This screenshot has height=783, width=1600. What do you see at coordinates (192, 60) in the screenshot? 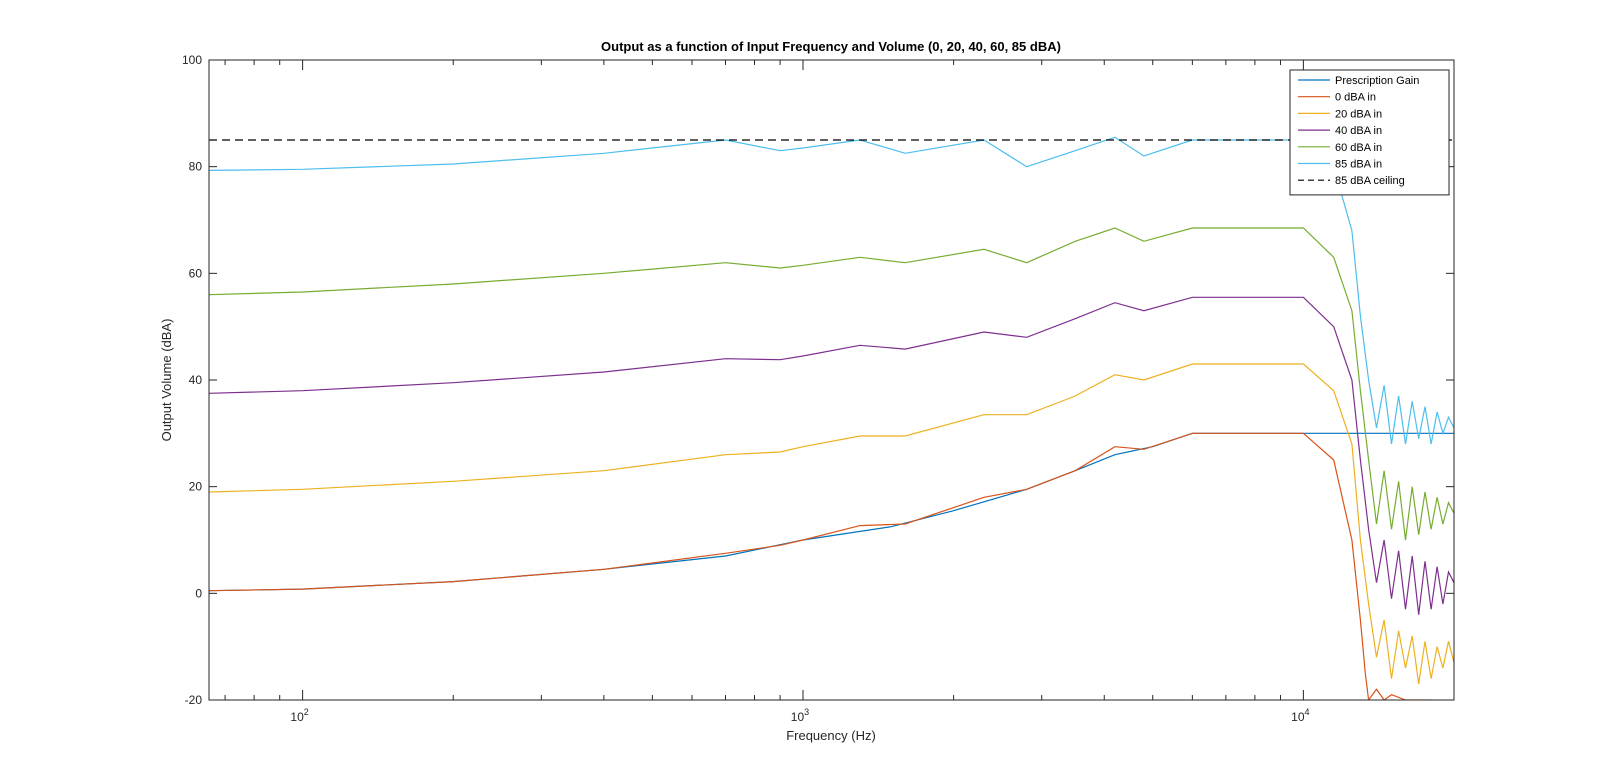
I see `y-tick-label: 100` at bounding box center [192, 60].